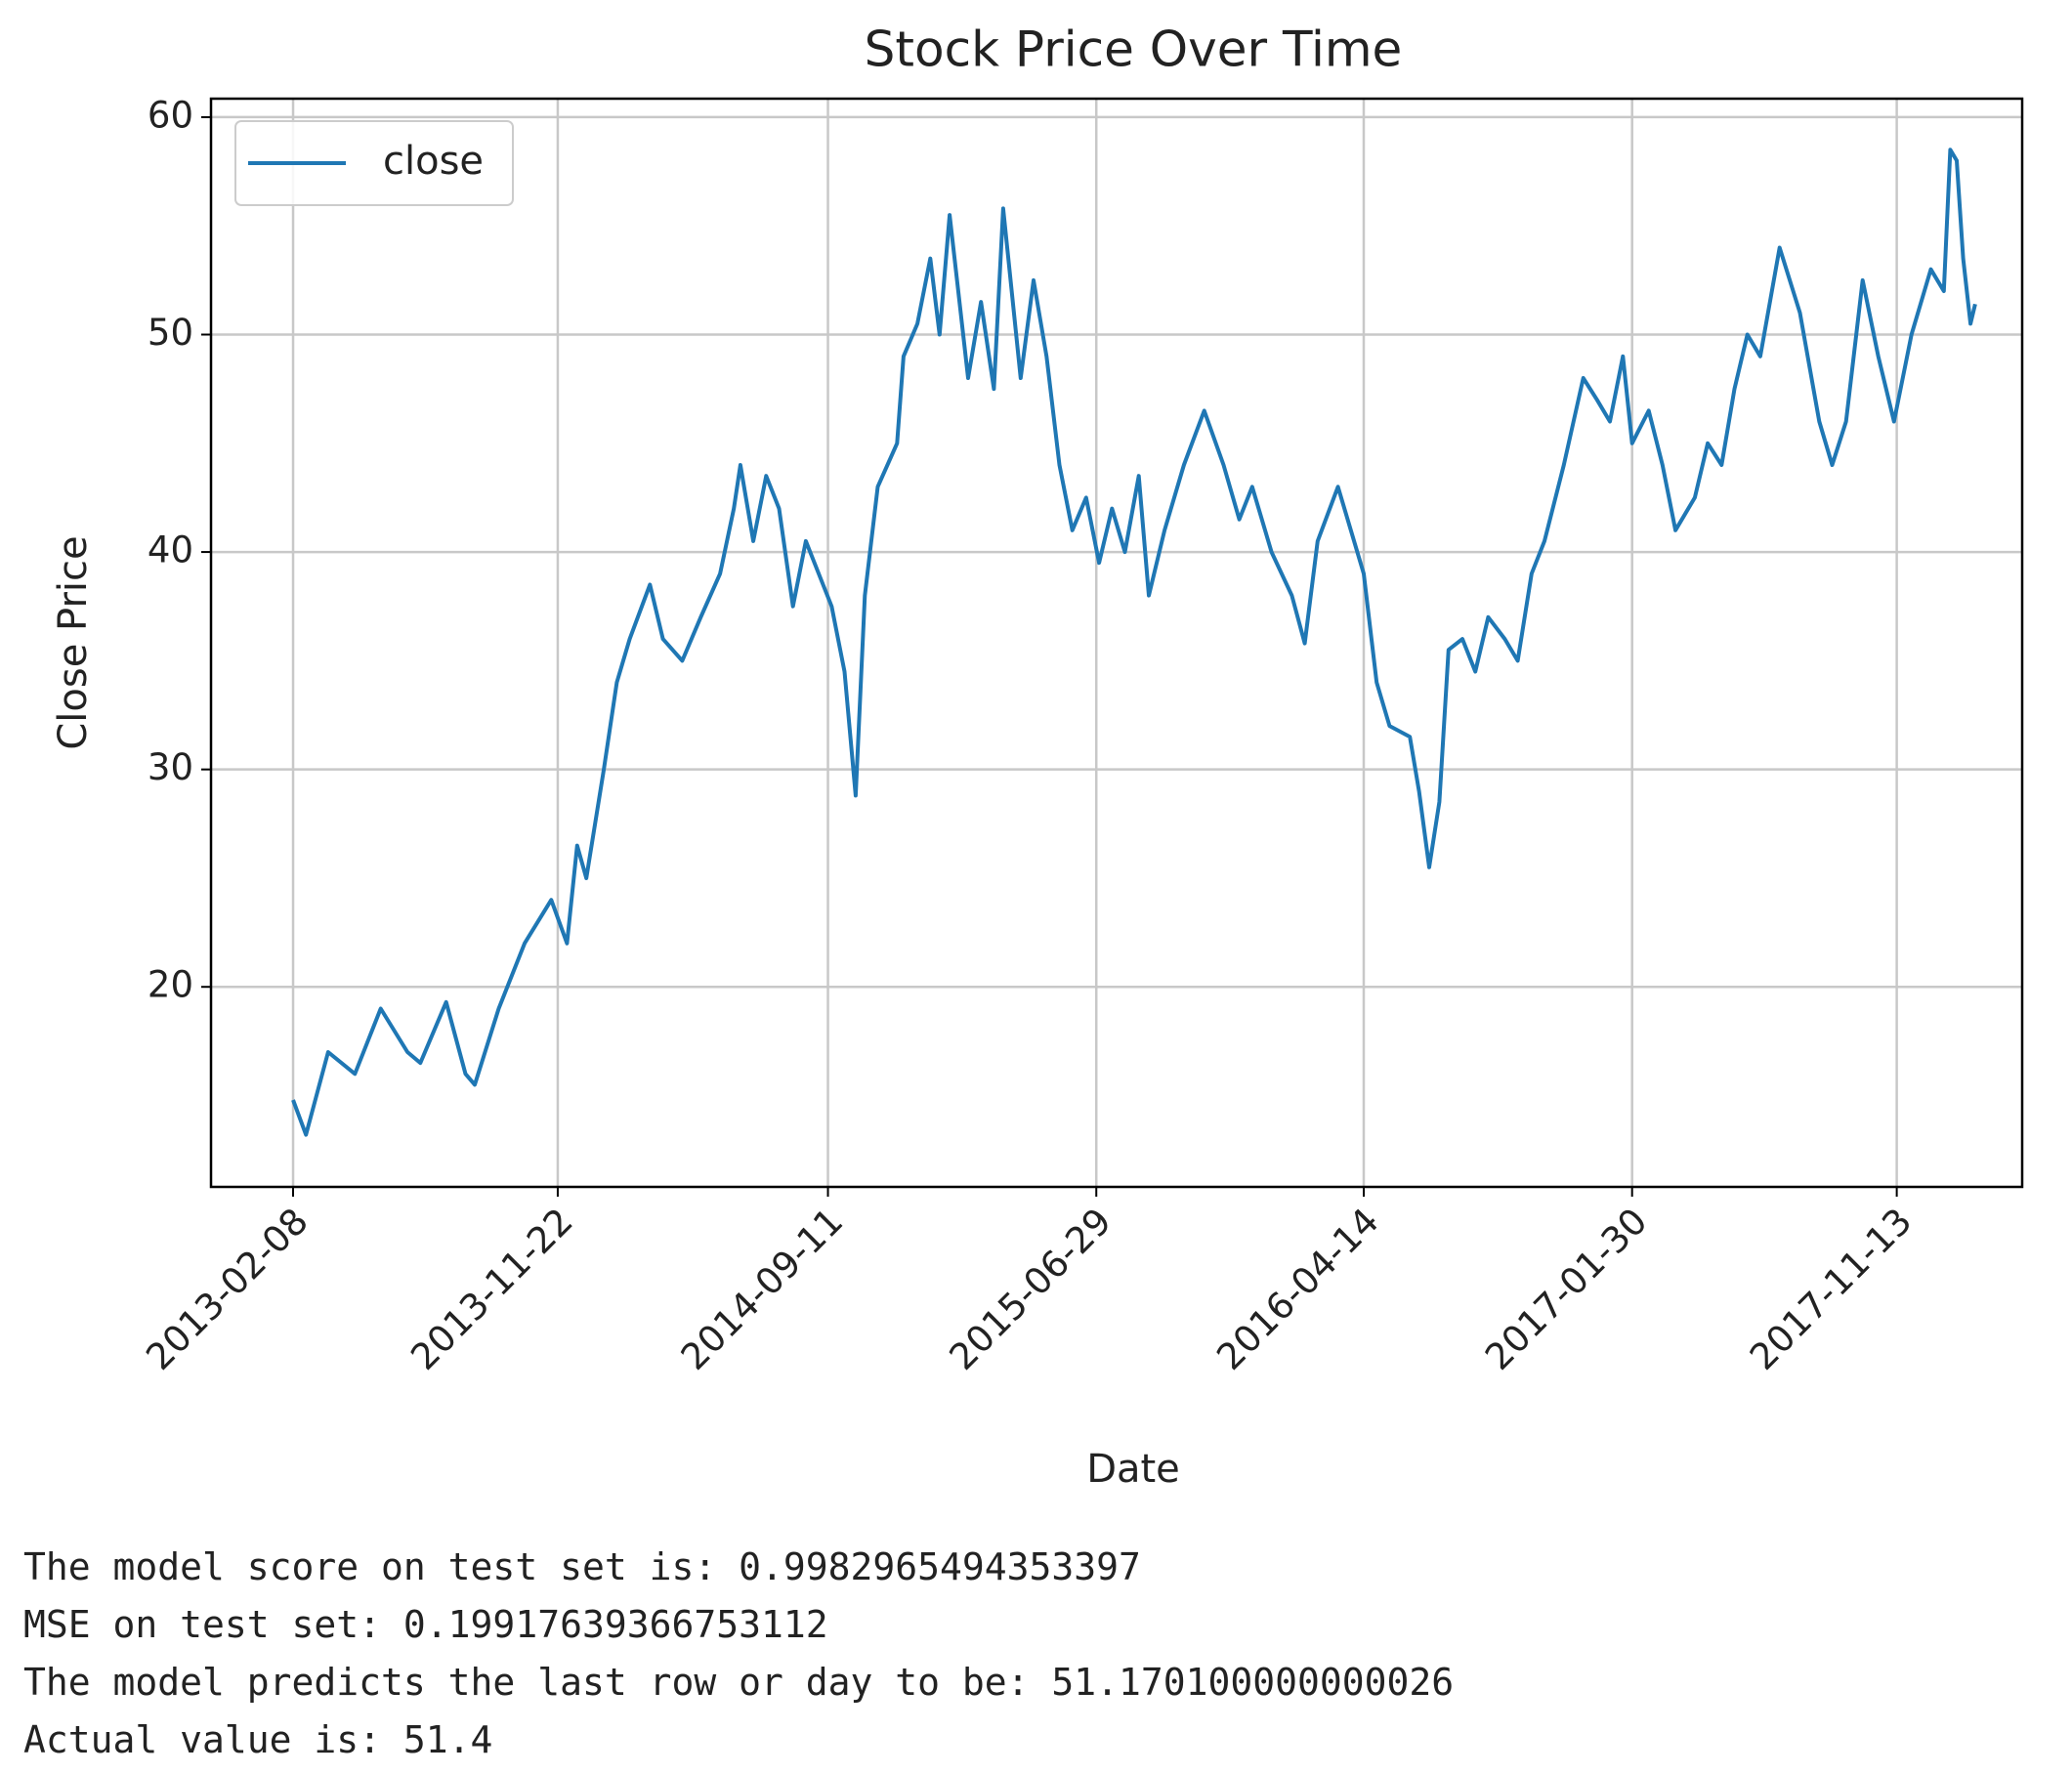  Describe the element at coordinates (227, 1288) in the screenshot. I see `x-tick-label: 2013-02-08` at that location.